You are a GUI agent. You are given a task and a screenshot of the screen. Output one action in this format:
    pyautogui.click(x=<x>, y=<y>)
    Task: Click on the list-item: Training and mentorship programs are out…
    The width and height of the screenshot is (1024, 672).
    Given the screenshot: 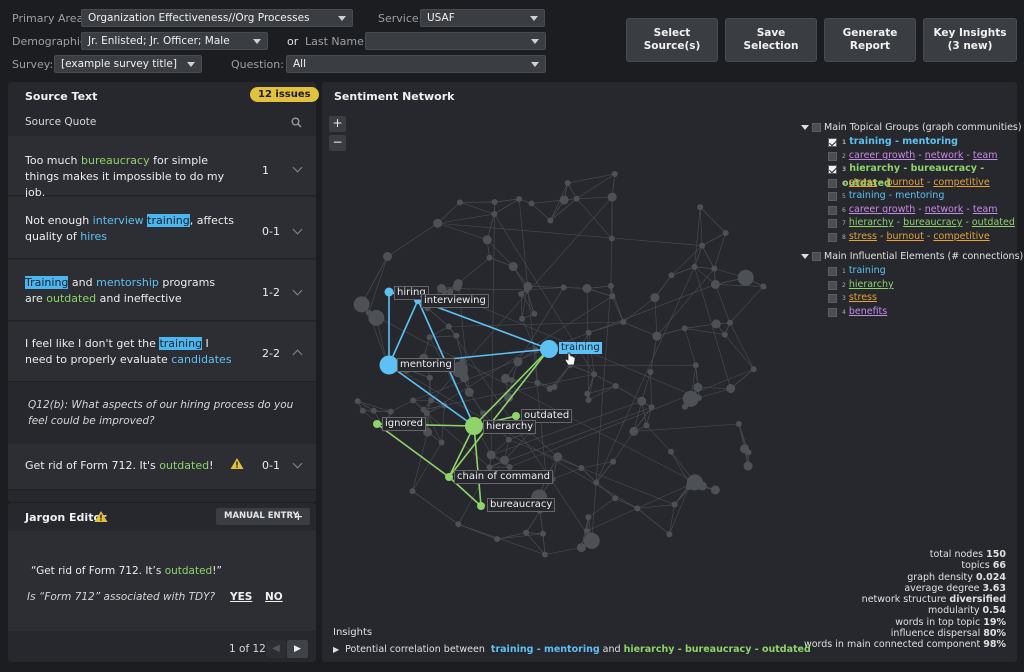 What is the action you would take?
    pyautogui.click(x=162, y=290)
    